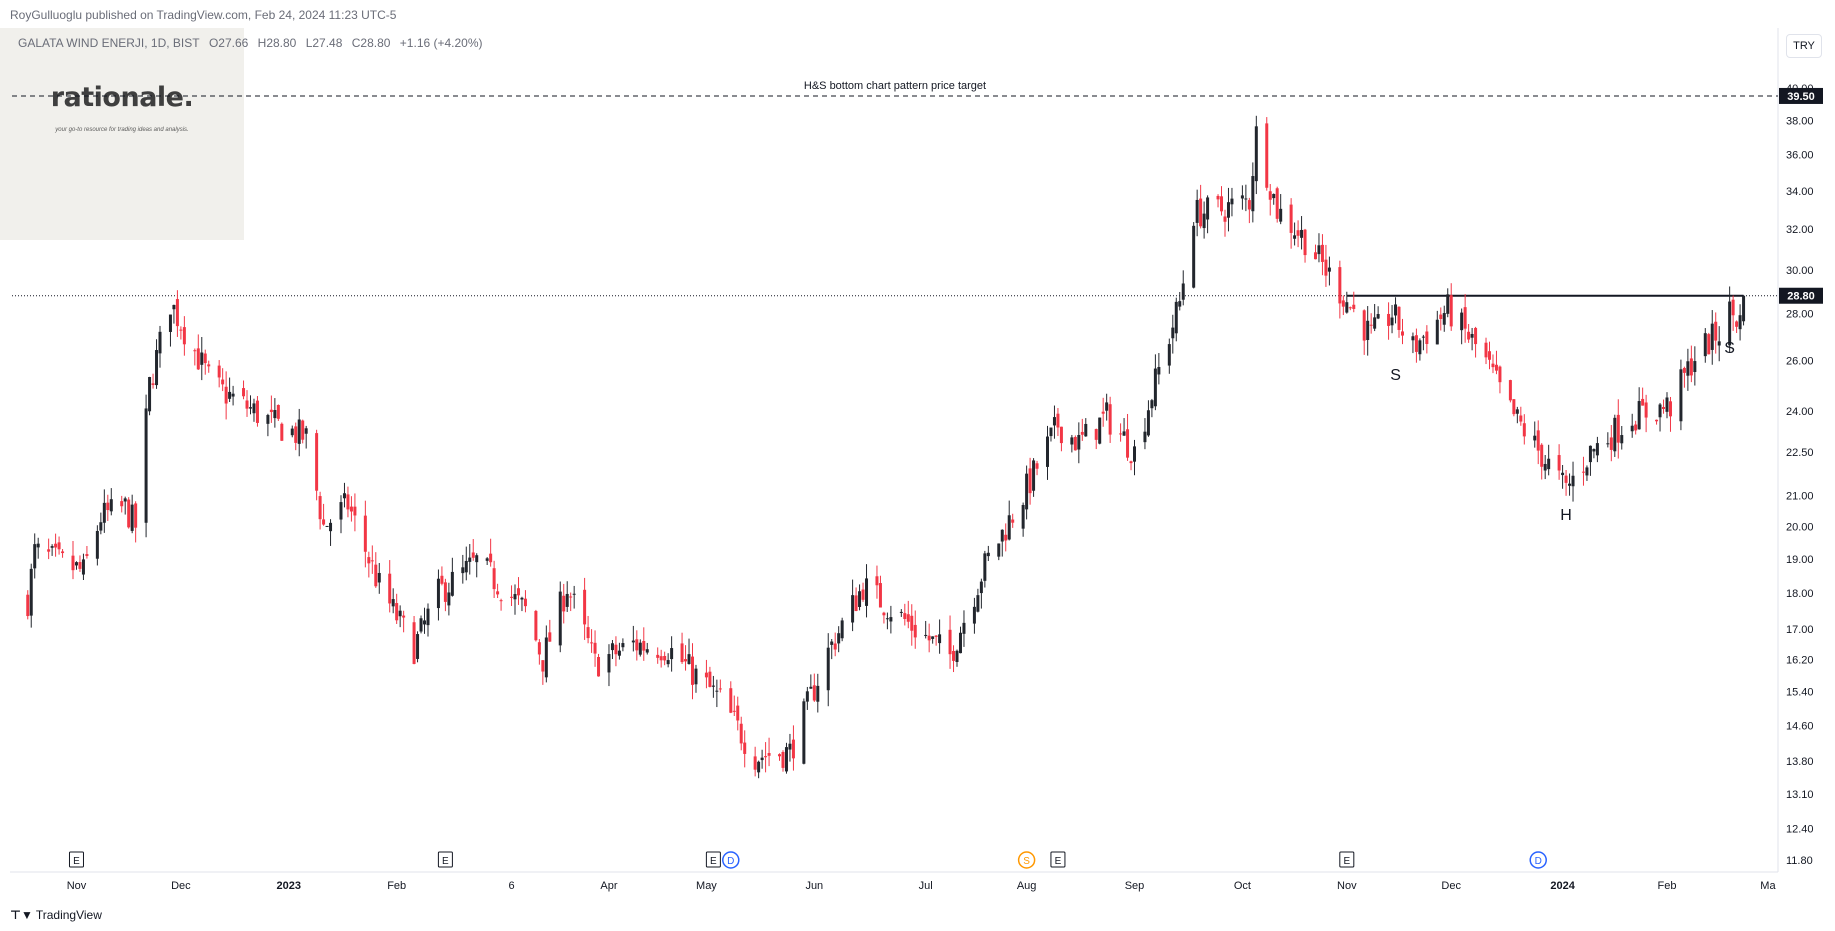 The width and height of the screenshot is (1835, 931). I want to click on event-label: E, so click(76, 861).